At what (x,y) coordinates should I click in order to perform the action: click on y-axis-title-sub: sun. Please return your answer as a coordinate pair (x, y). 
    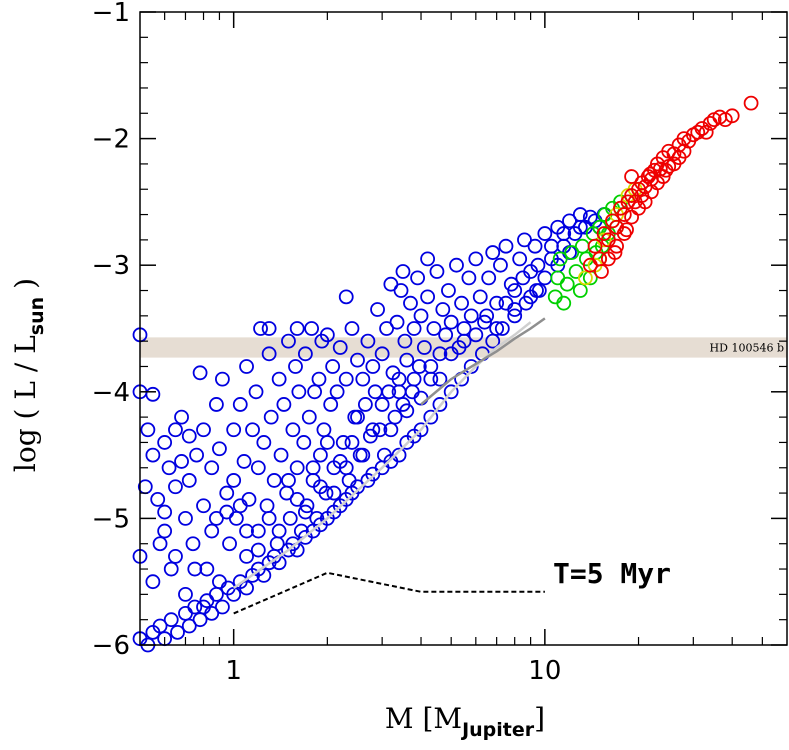
    Looking at the image, I should click on (37, 316).